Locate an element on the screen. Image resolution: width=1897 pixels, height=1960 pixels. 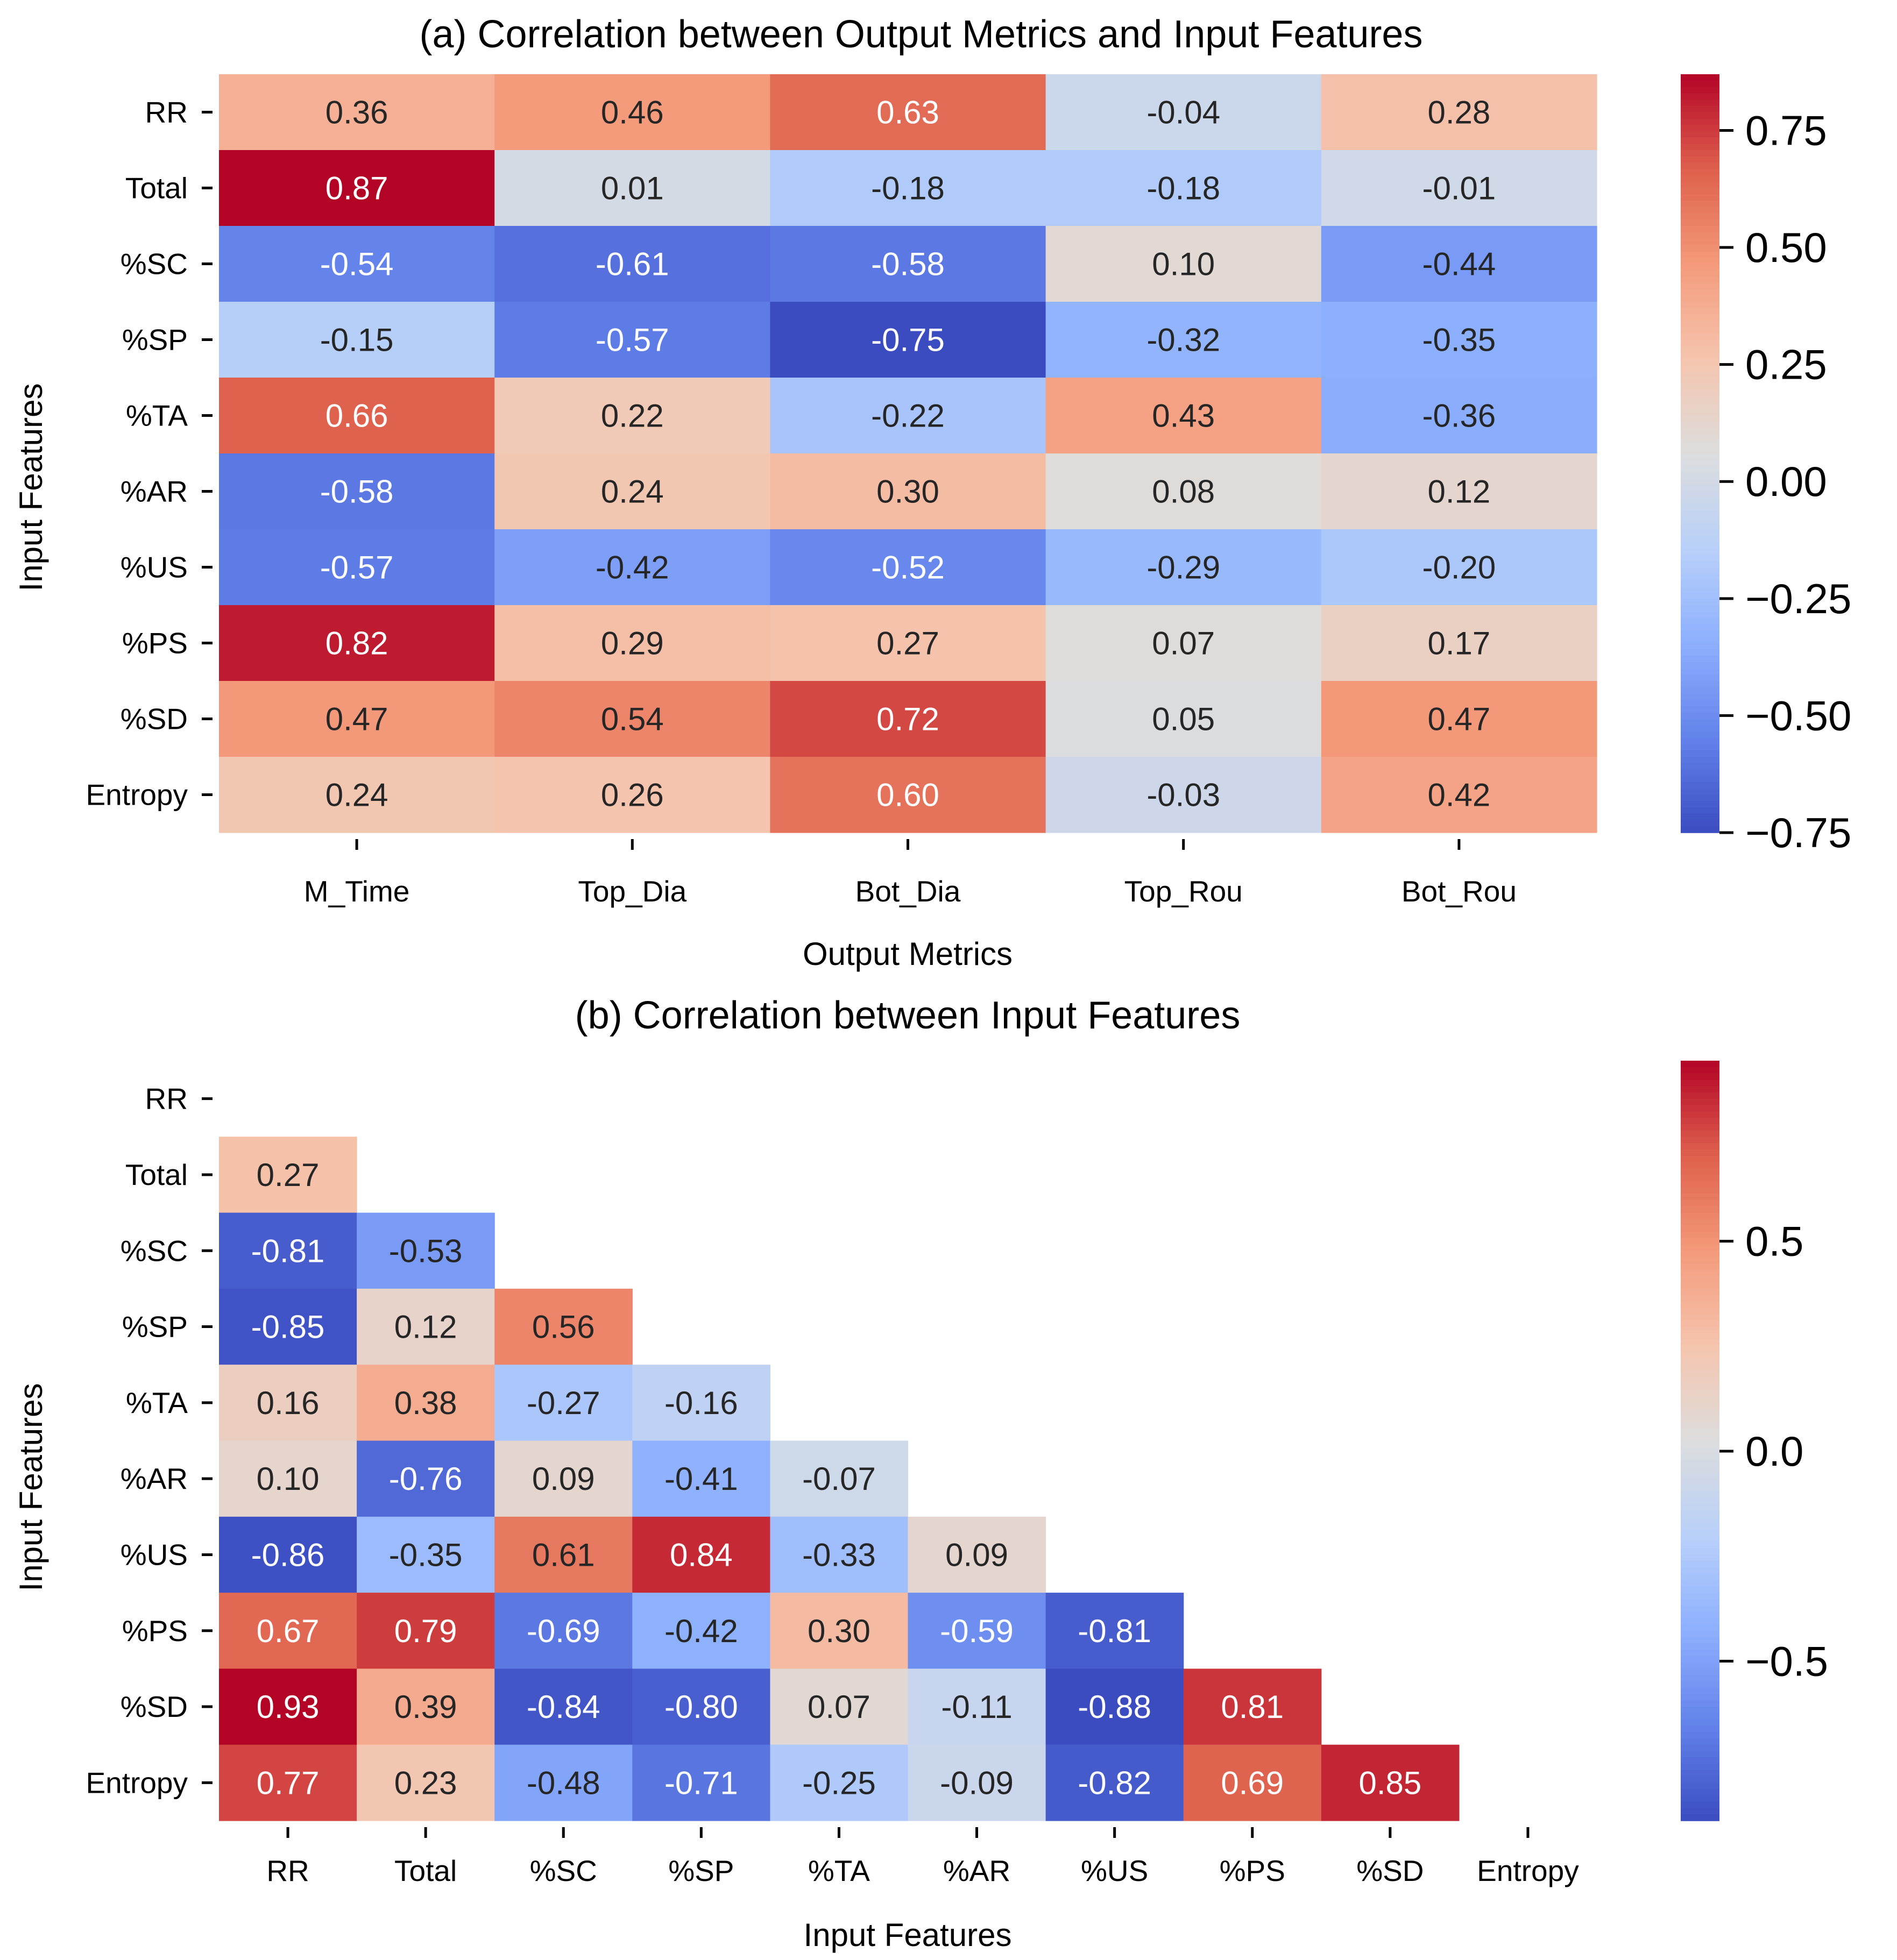
cell-value-label: -0.69 is located at coordinates (563, 1631).